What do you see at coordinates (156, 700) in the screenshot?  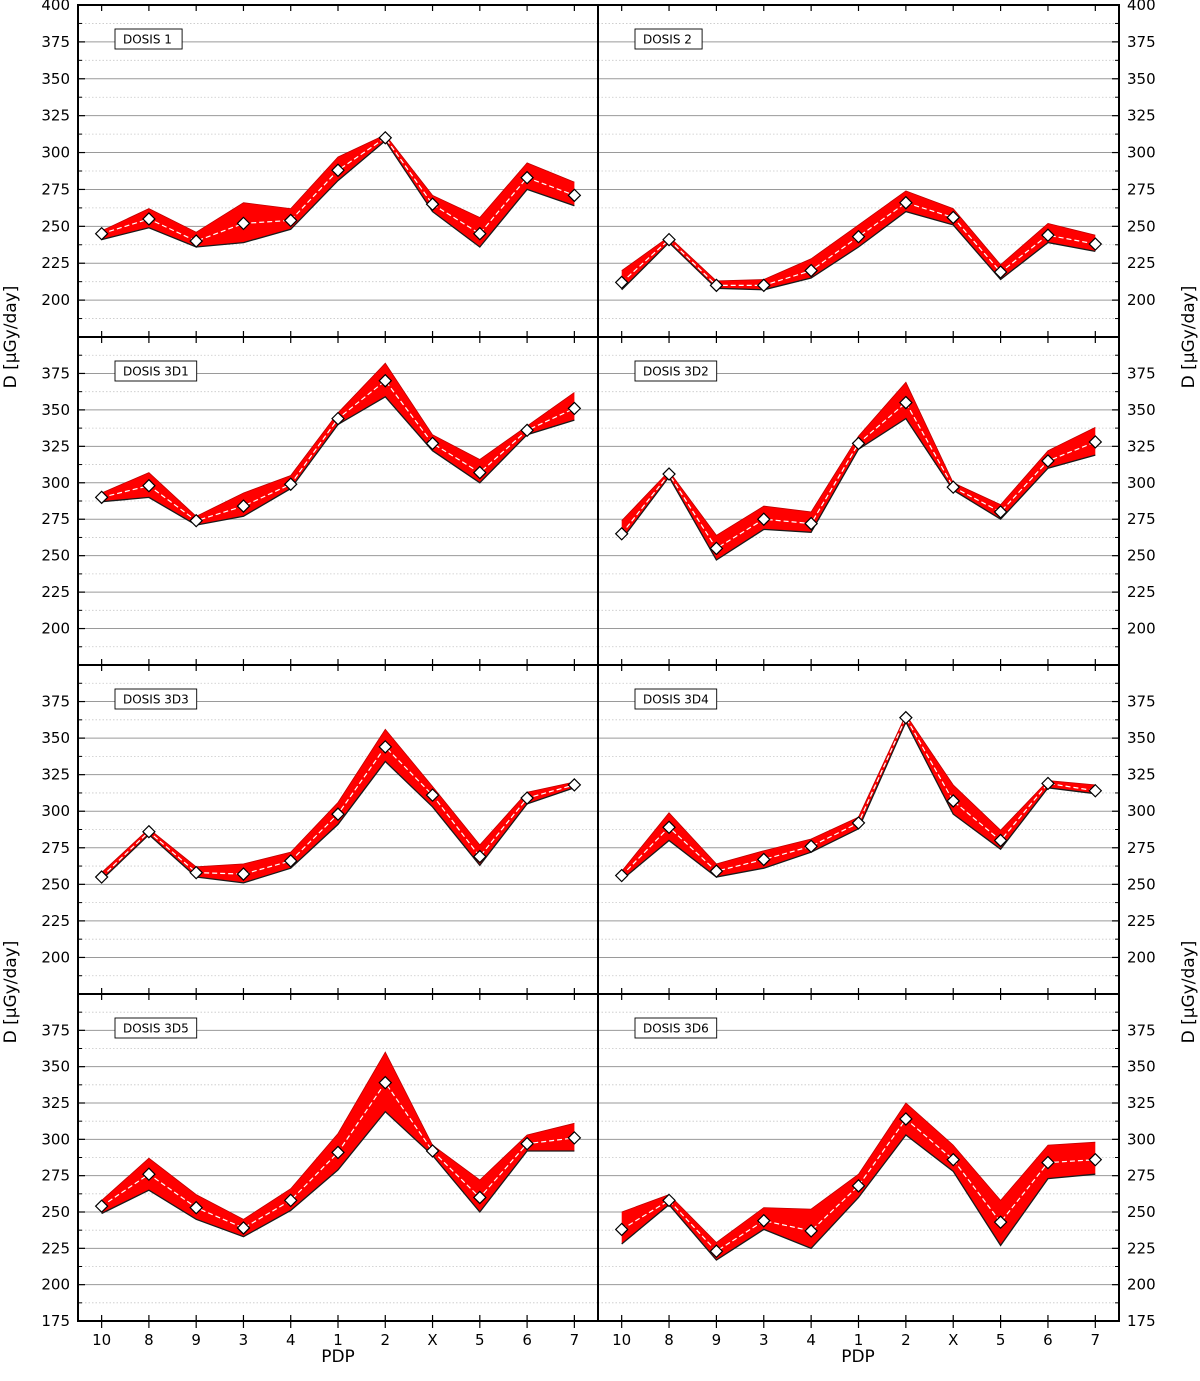 I see `panel-title: DOSIS 3D3` at bounding box center [156, 700].